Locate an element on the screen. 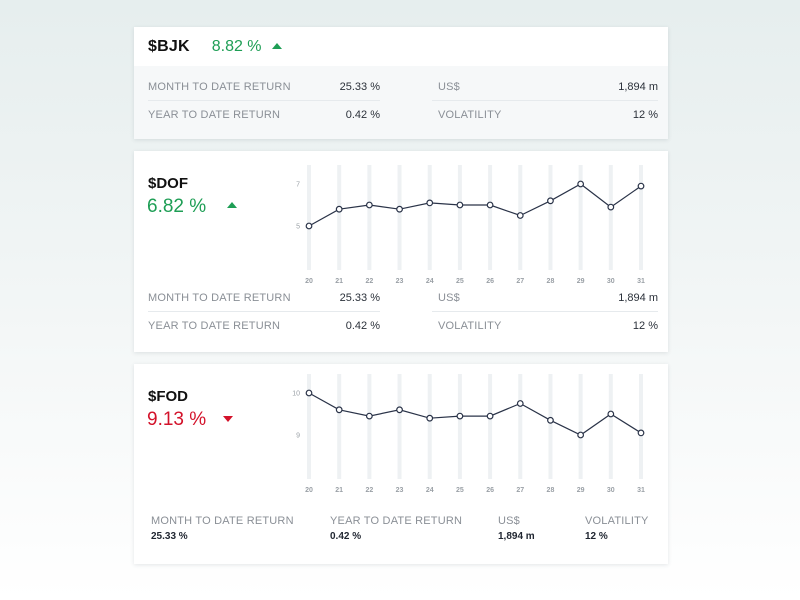  line-chart-dof: 7 5 20 21 22 23 24 25 26 27 28 29 30 31 is located at coordinates (470, 225).